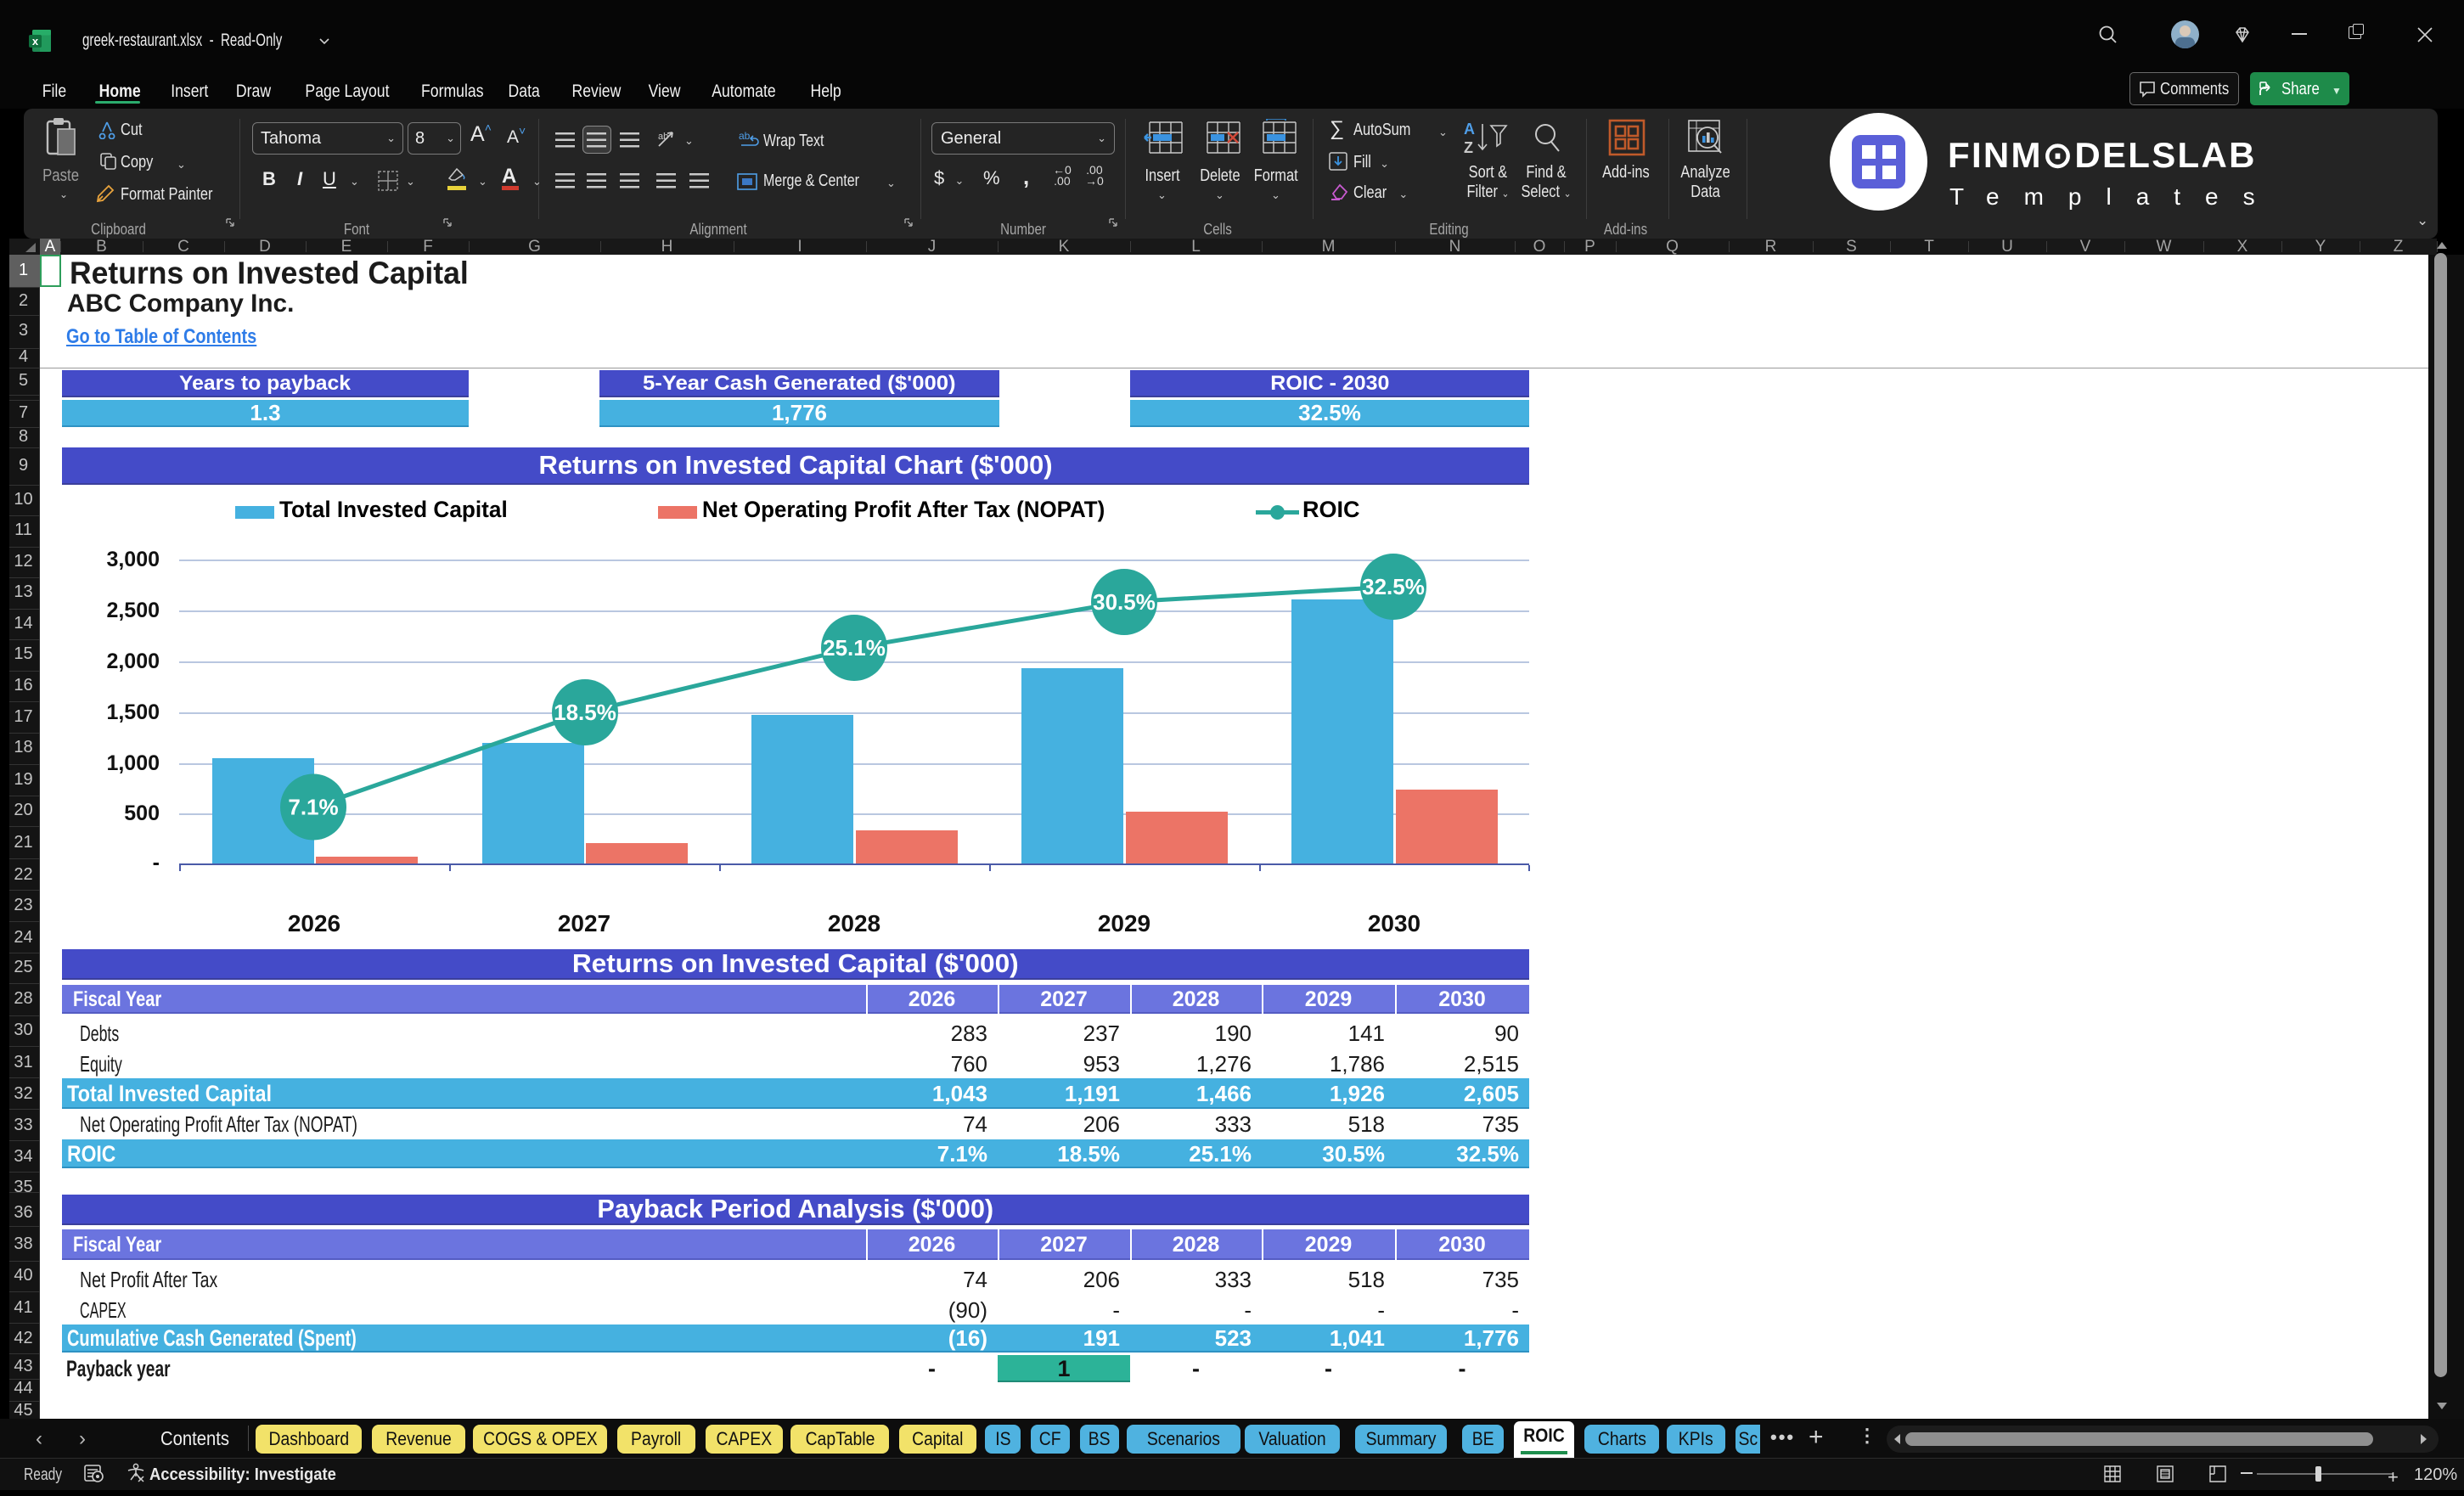 The image size is (2464, 1496). What do you see at coordinates (35, 41) in the screenshot?
I see `svg-text: x` at bounding box center [35, 41].